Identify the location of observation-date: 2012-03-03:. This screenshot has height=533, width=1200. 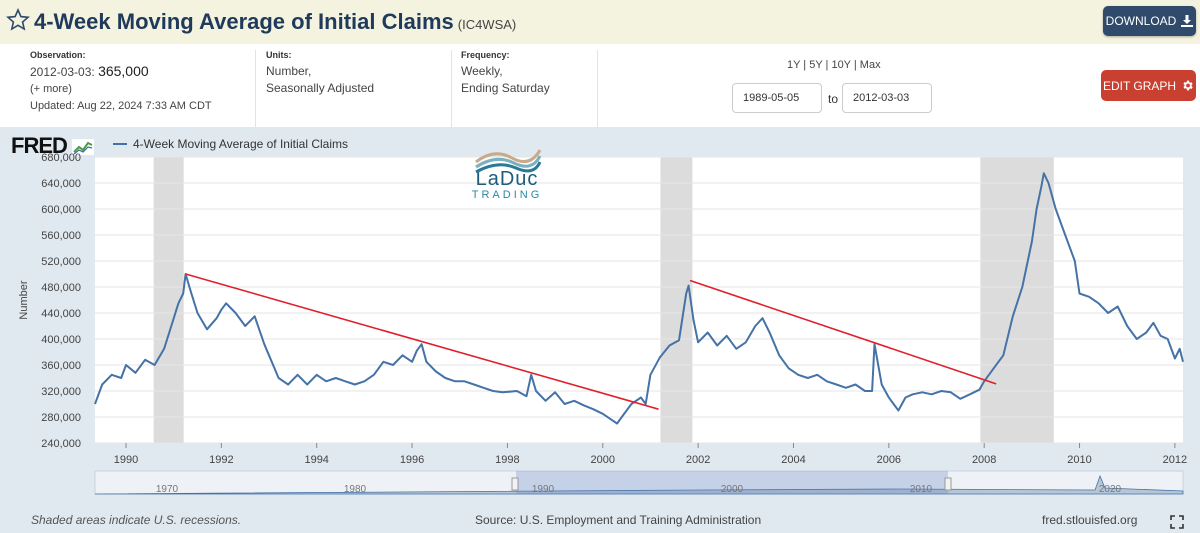
(62, 72).